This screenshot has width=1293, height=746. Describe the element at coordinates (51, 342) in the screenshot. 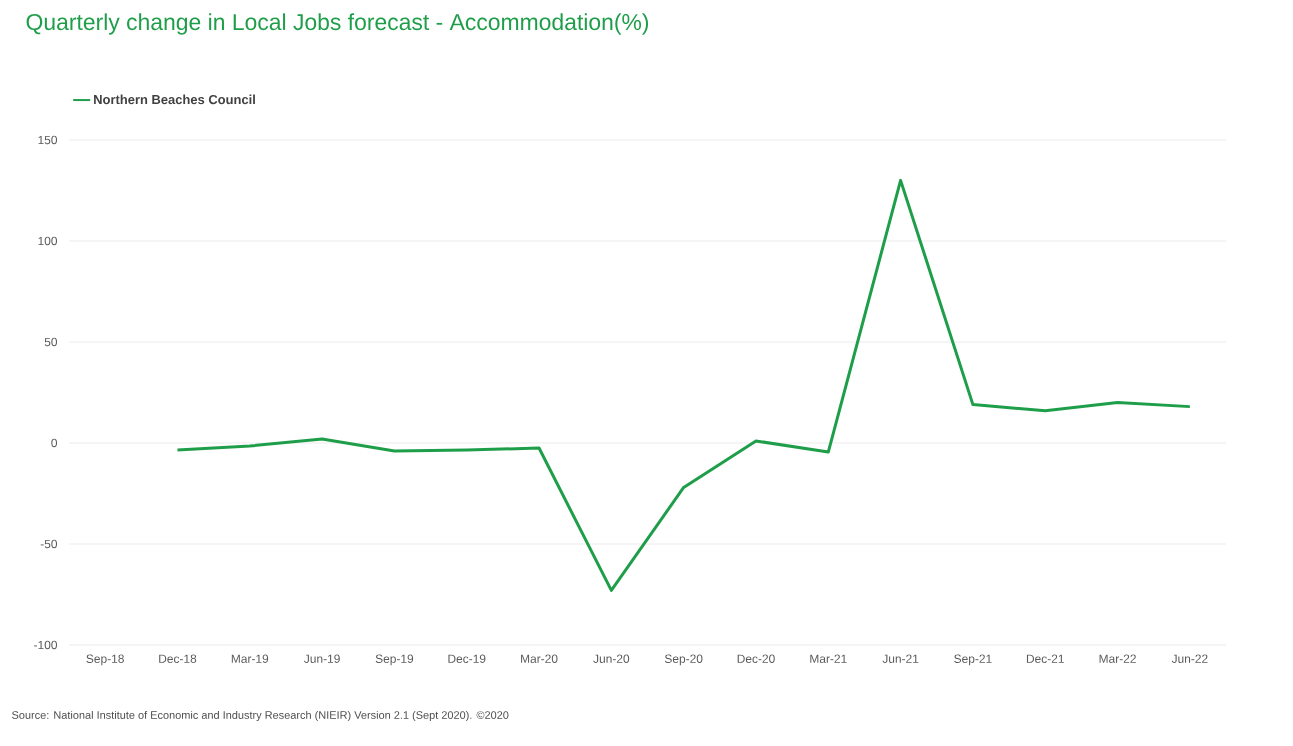

I see `y-tick-label: 50` at that location.